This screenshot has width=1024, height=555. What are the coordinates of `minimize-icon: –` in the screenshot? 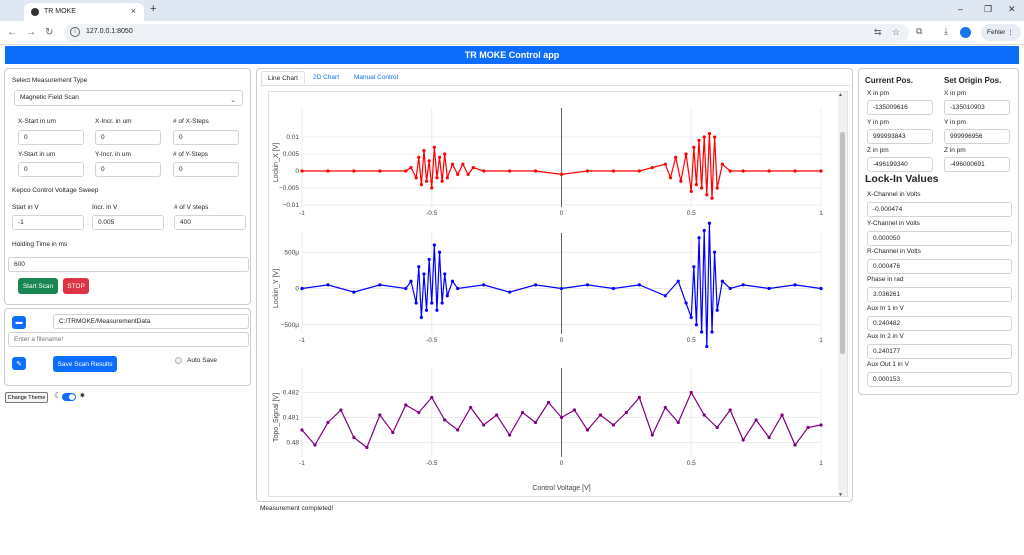 It's located at (961, 9).